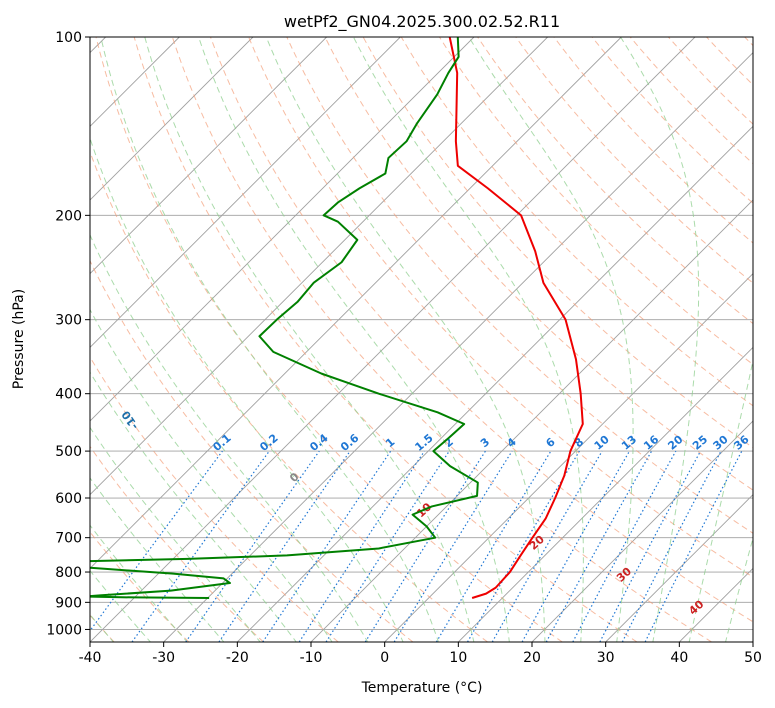  What do you see at coordinates (68, 395) in the screenshot?
I see `y-tick-label: 400` at bounding box center [68, 395].